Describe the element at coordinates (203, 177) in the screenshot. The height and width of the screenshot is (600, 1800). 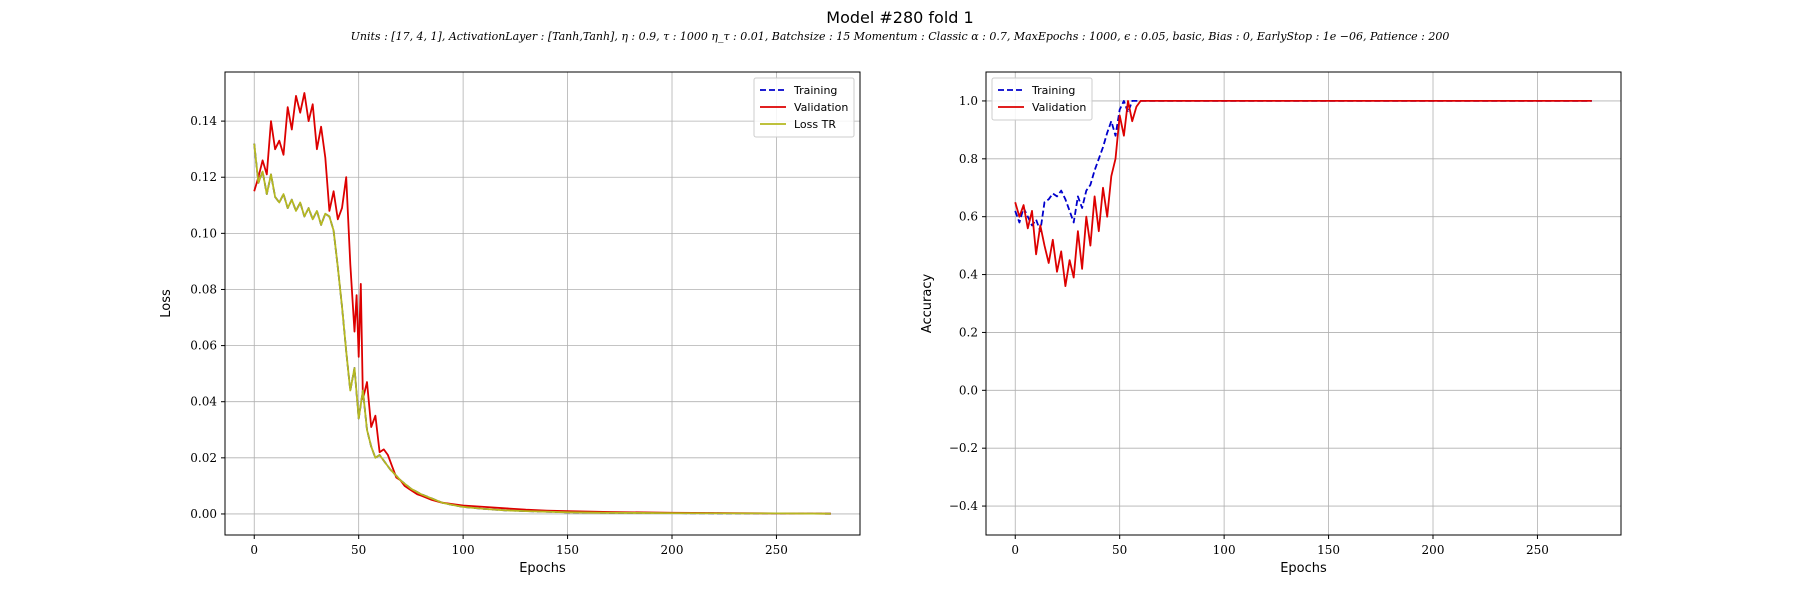
I see `loss-ytick-label-6: 0.12` at that location.